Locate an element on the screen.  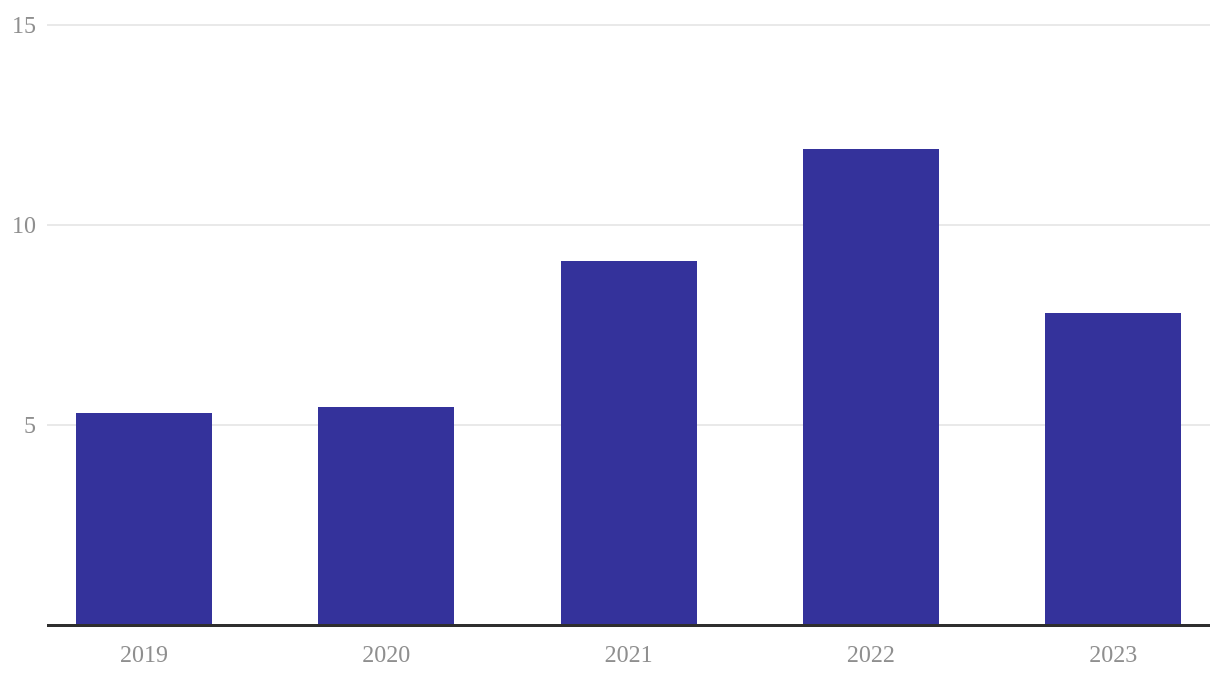
y-tick-label: 10 is located at coordinates (24, 226).